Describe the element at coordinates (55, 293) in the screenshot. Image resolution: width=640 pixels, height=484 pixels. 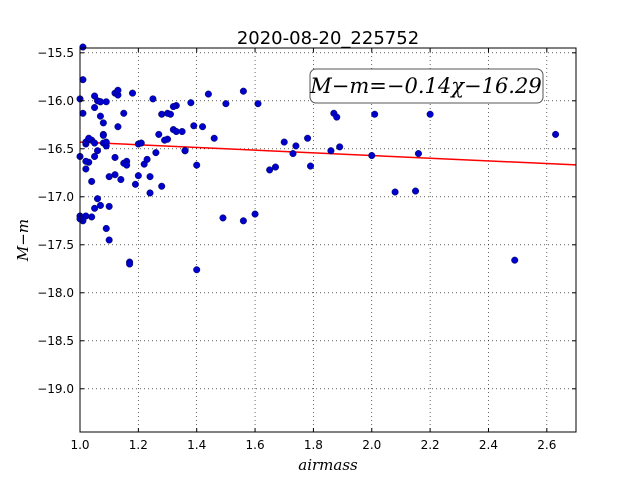
I see `y-tick-label: −18.0` at that location.